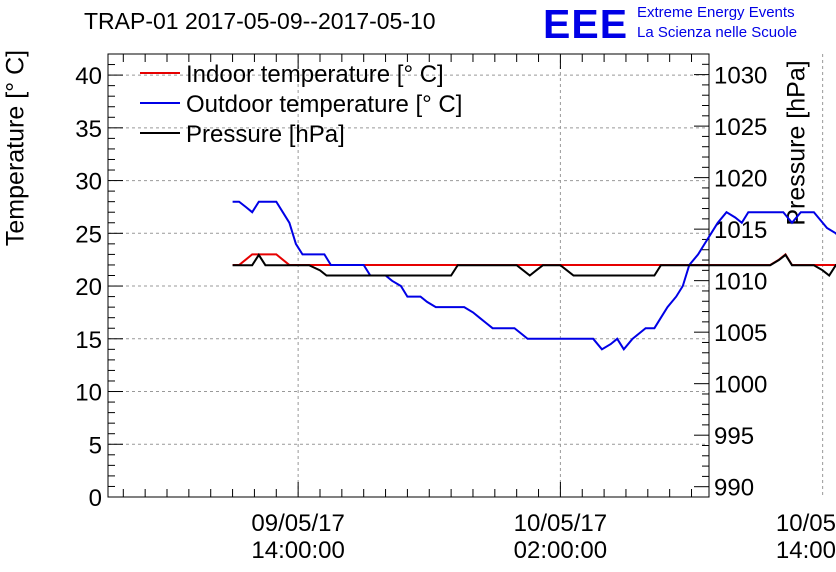  Describe the element at coordinates (560, 550) in the screenshot. I see `x-tick-time-1: 02:00:00` at that location.